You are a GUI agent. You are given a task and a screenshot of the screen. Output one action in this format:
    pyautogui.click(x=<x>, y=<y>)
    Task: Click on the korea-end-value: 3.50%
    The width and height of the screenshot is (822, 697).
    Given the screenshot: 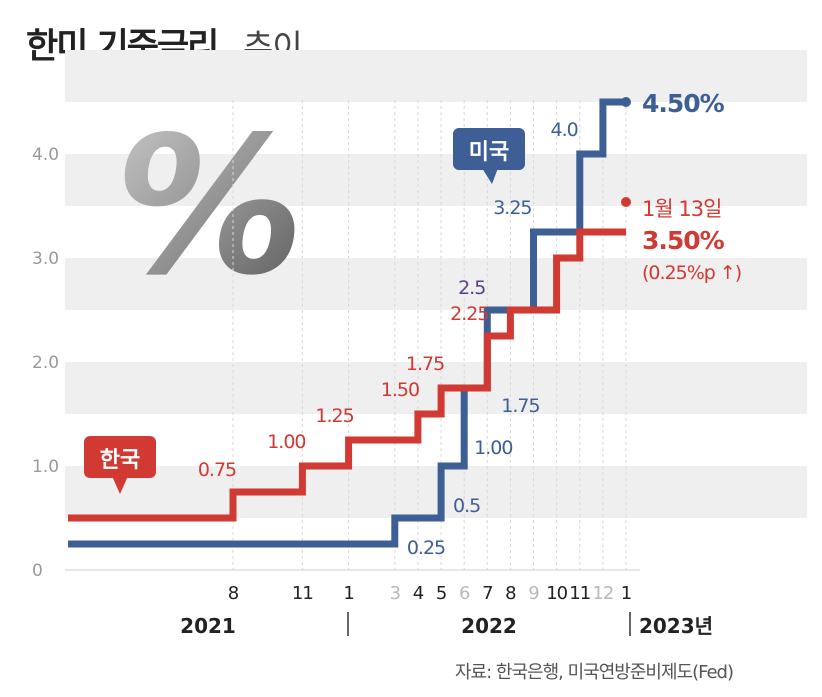 What is the action you would take?
    pyautogui.click(x=683, y=240)
    